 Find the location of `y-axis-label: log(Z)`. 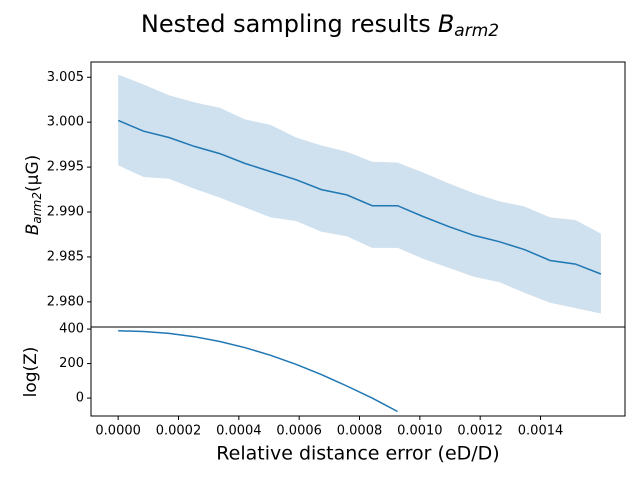

y-axis-label: log(Z) is located at coordinates (31, 372).